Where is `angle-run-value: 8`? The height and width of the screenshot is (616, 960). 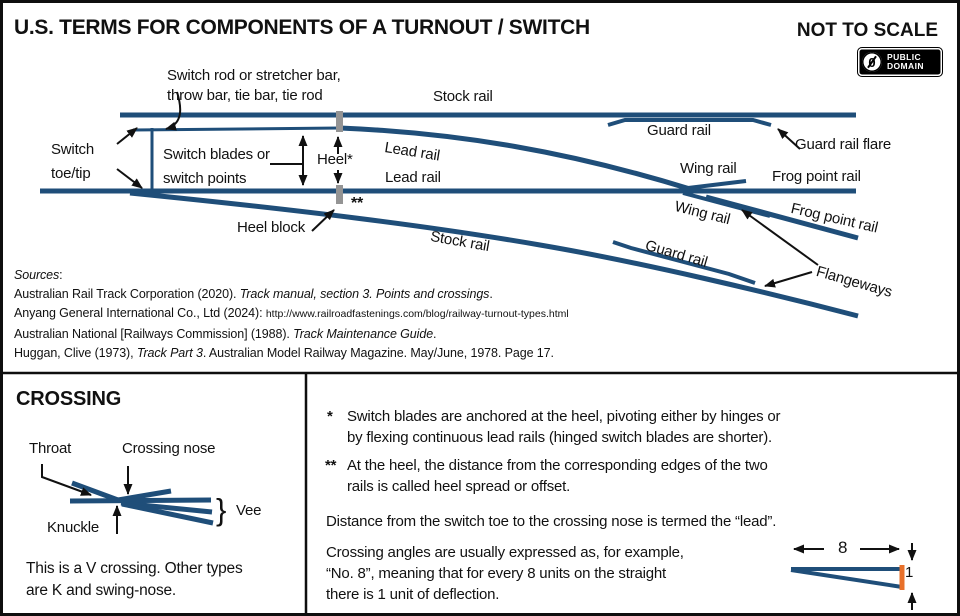 angle-run-value: 8 is located at coordinates (843, 547).